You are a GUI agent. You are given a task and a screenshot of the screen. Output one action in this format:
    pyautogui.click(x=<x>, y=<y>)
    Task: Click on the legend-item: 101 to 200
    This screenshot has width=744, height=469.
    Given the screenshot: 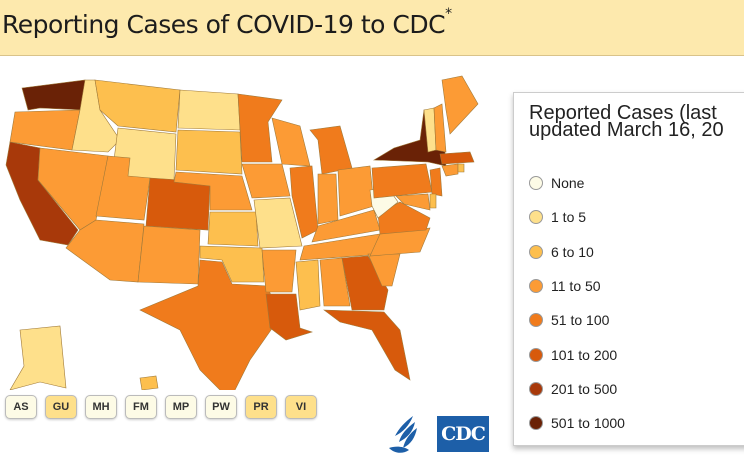 What is the action you would take?
    pyautogui.click(x=573, y=355)
    